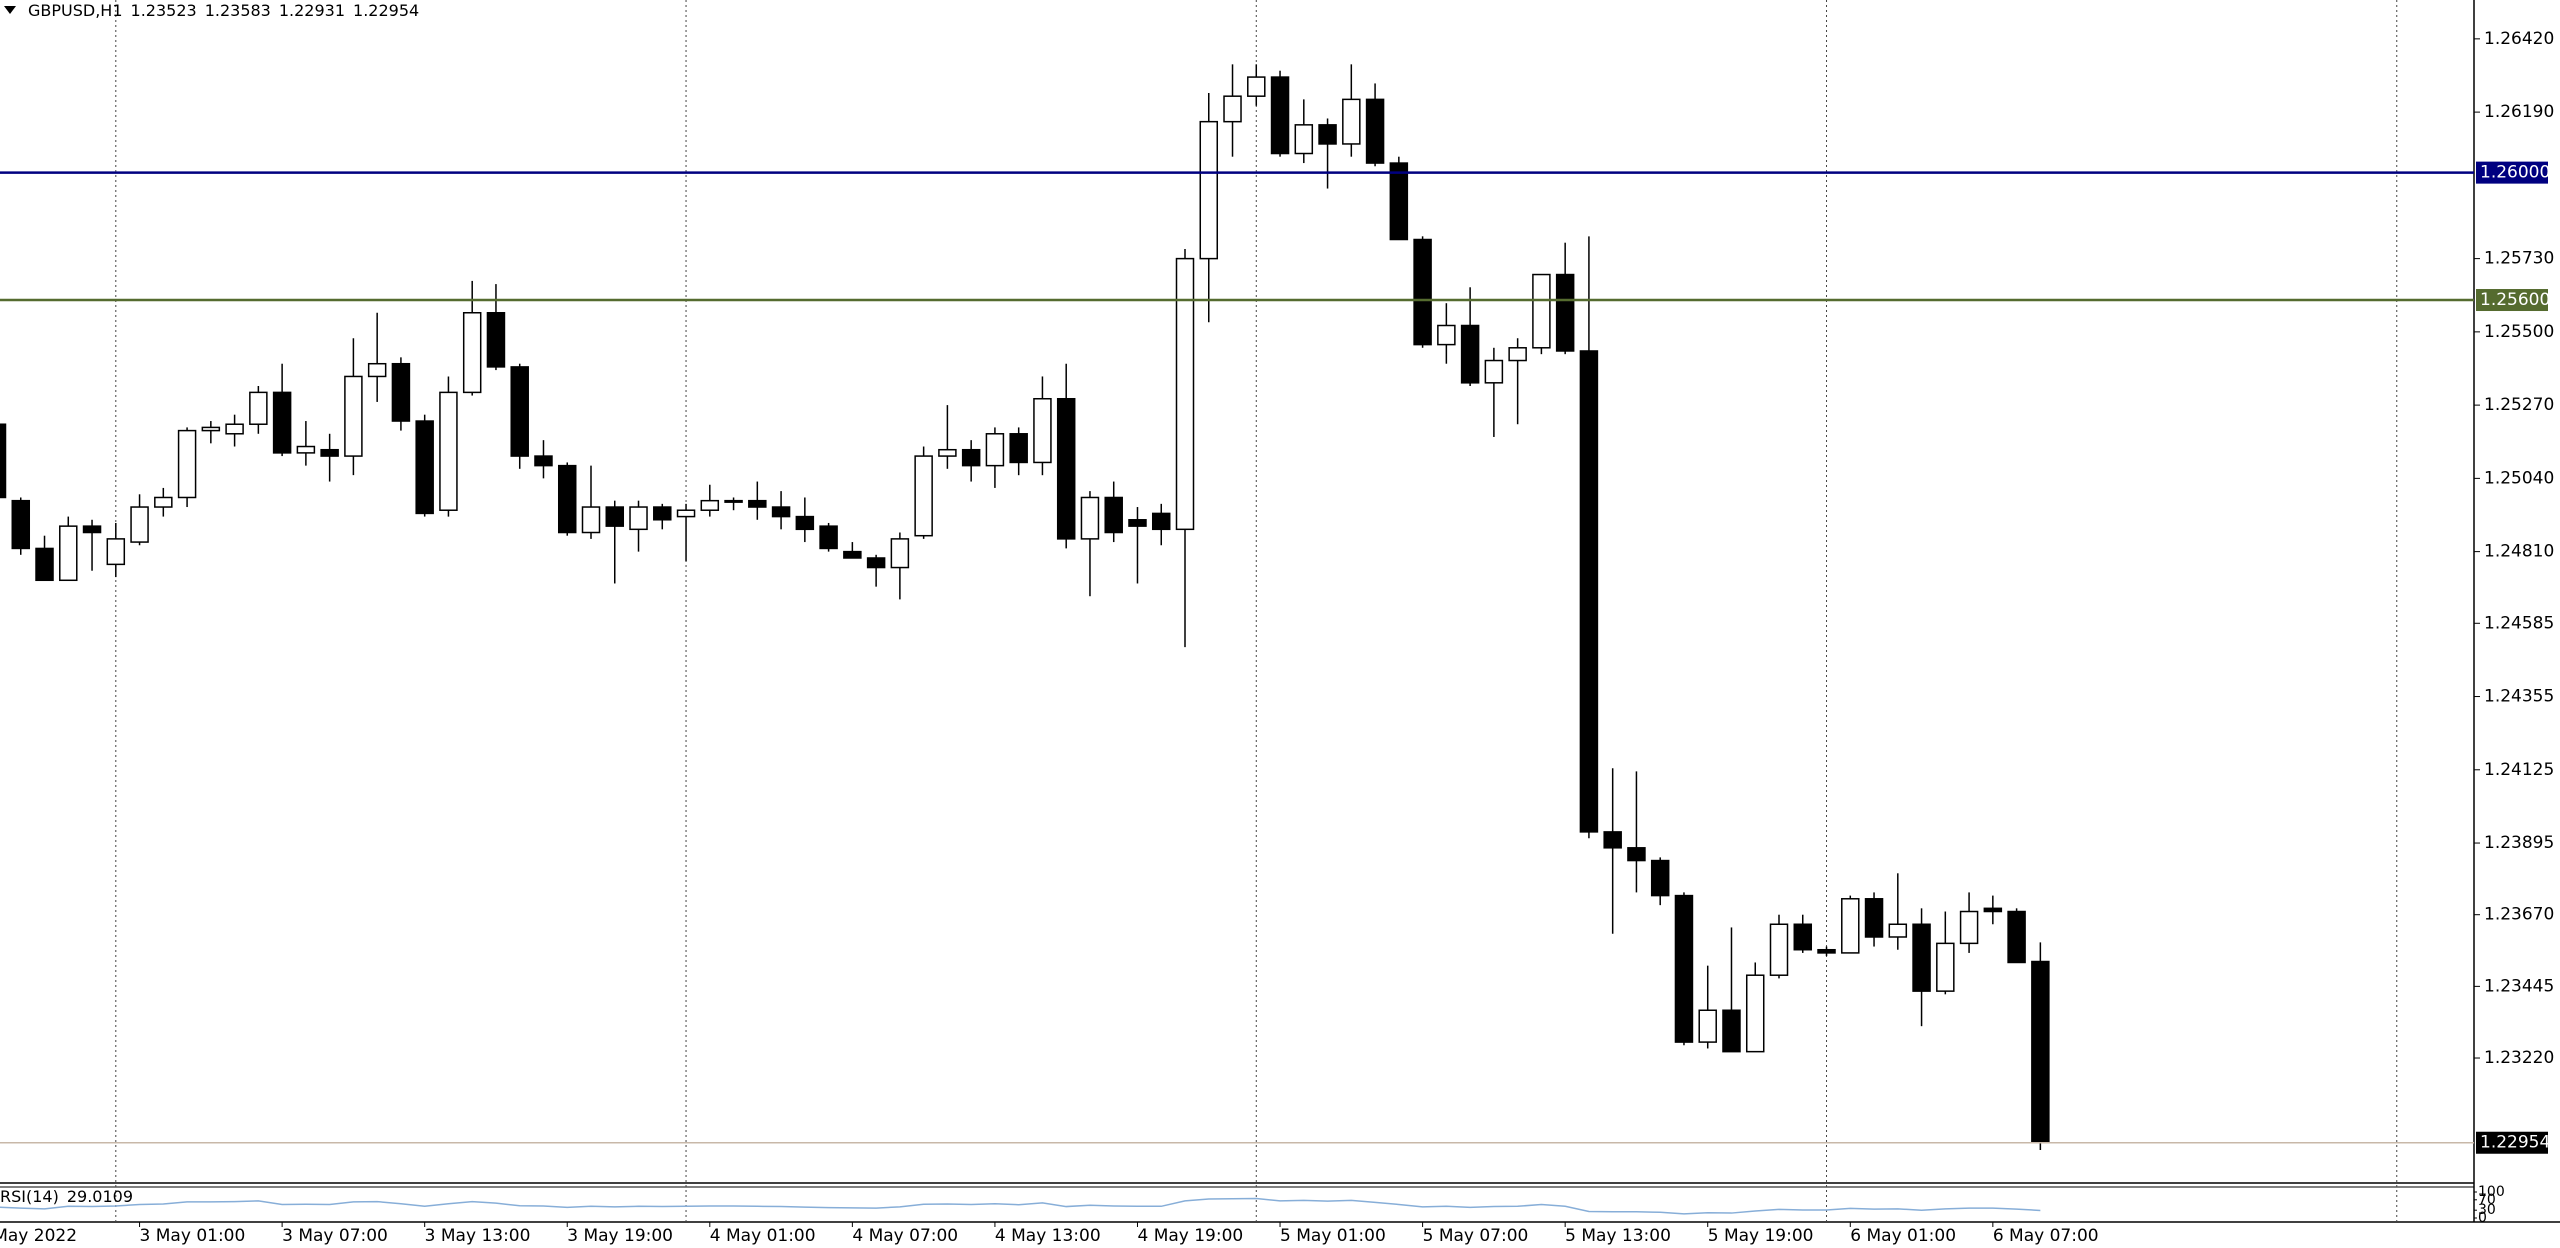 Image resolution: width=2560 pixels, height=1248 pixels. What do you see at coordinates (2487, 1200) in the screenshot?
I see `indicator-tick-label: 70` at bounding box center [2487, 1200].